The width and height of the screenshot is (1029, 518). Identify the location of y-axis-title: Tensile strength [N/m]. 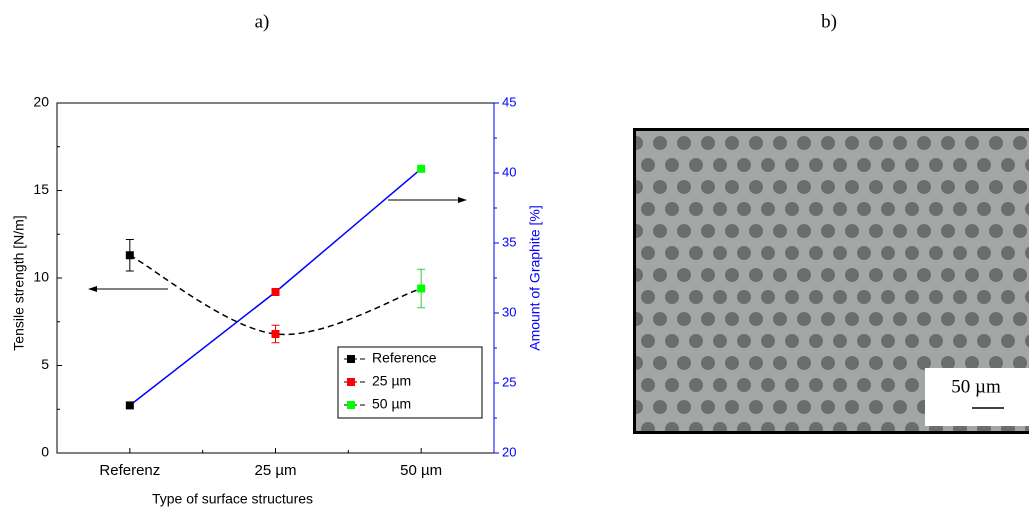
(19, 282).